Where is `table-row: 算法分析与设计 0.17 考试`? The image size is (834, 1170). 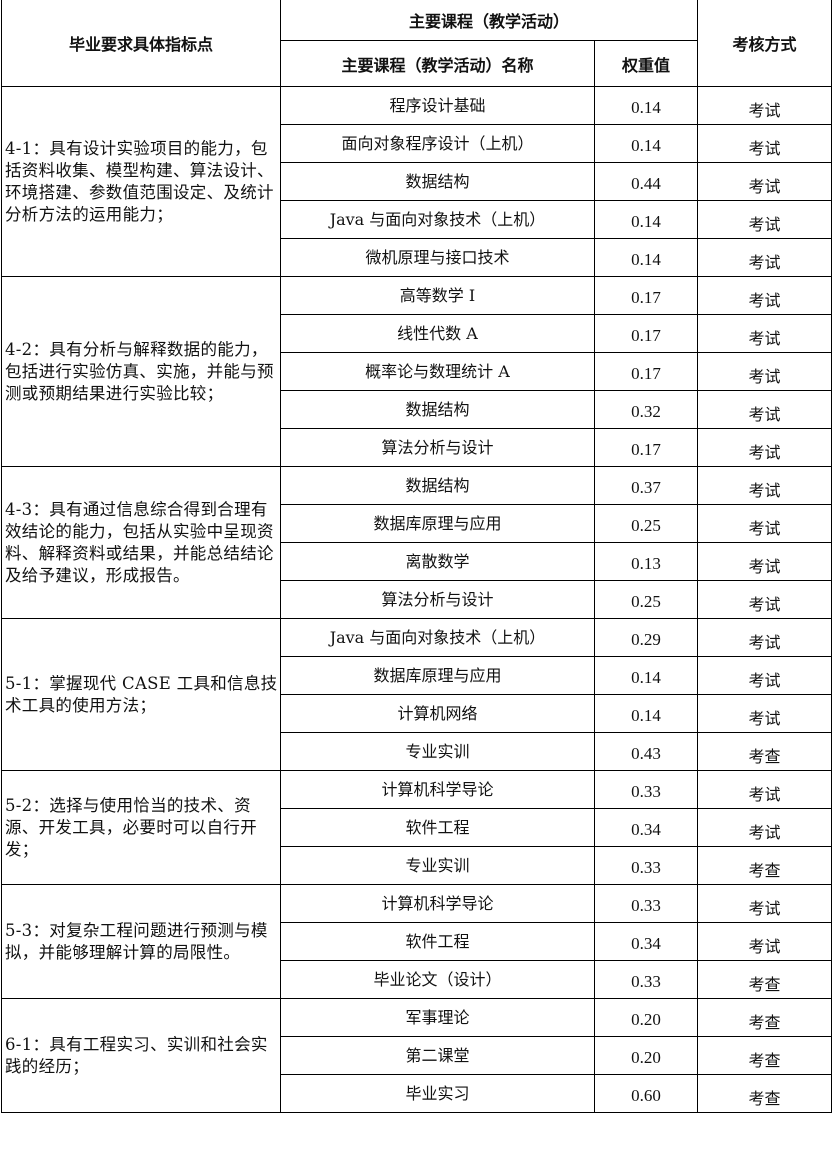
table-row: 算法分析与设计 0.17 考试 is located at coordinates (417, 447).